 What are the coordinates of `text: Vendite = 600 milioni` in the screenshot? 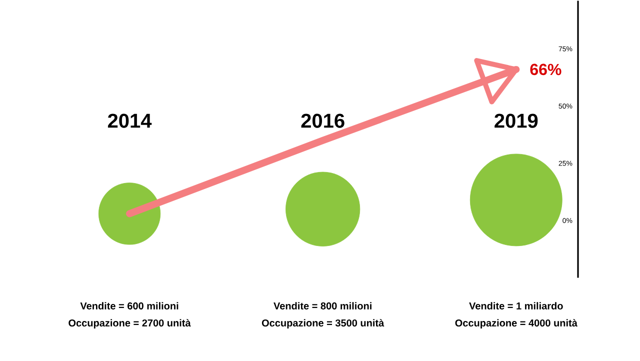 It's located at (129, 306).